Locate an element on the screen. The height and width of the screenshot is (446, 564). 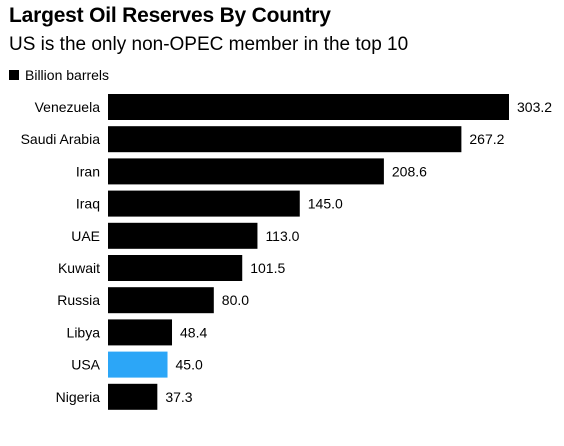
bar-uae is located at coordinates (183, 235).